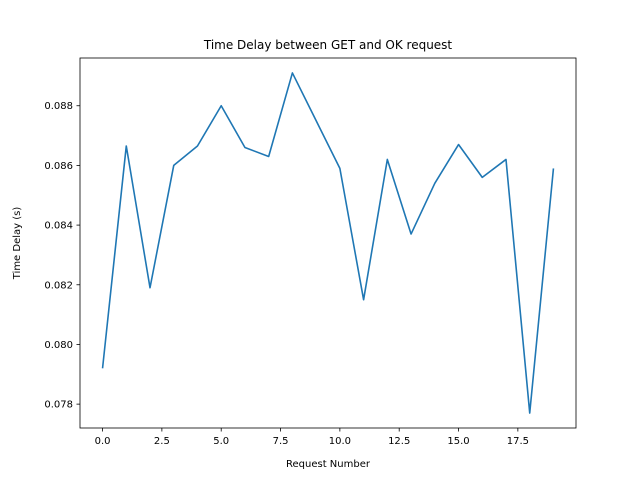 Image resolution: width=640 pixels, height=480 pixels. I want to click on chart-title: Time Delay between GET and OK request, so click(328, 45).